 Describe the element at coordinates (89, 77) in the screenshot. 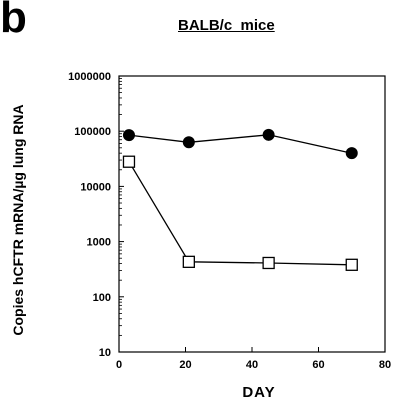

I see `y-tick-label: 1000000` at that location.